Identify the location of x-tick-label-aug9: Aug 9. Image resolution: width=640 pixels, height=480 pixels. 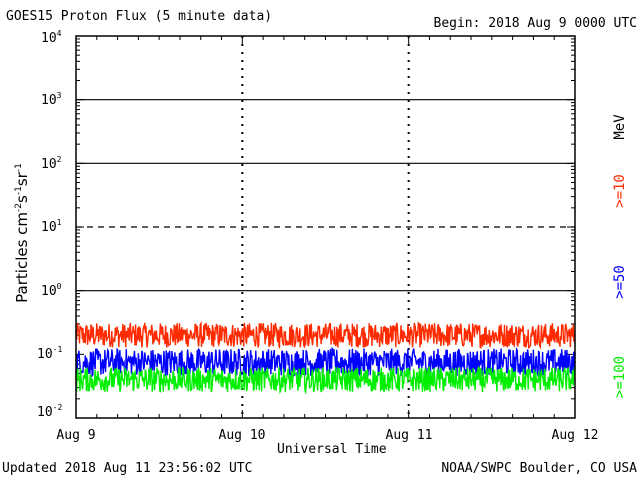
(76, 435).